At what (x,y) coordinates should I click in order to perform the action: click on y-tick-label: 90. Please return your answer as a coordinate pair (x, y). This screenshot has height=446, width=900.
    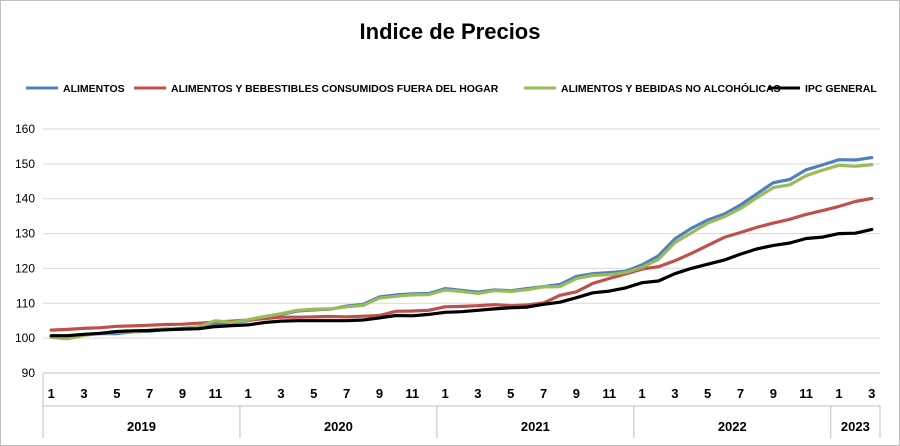
    Looking at the image, I should click on (29, 373).